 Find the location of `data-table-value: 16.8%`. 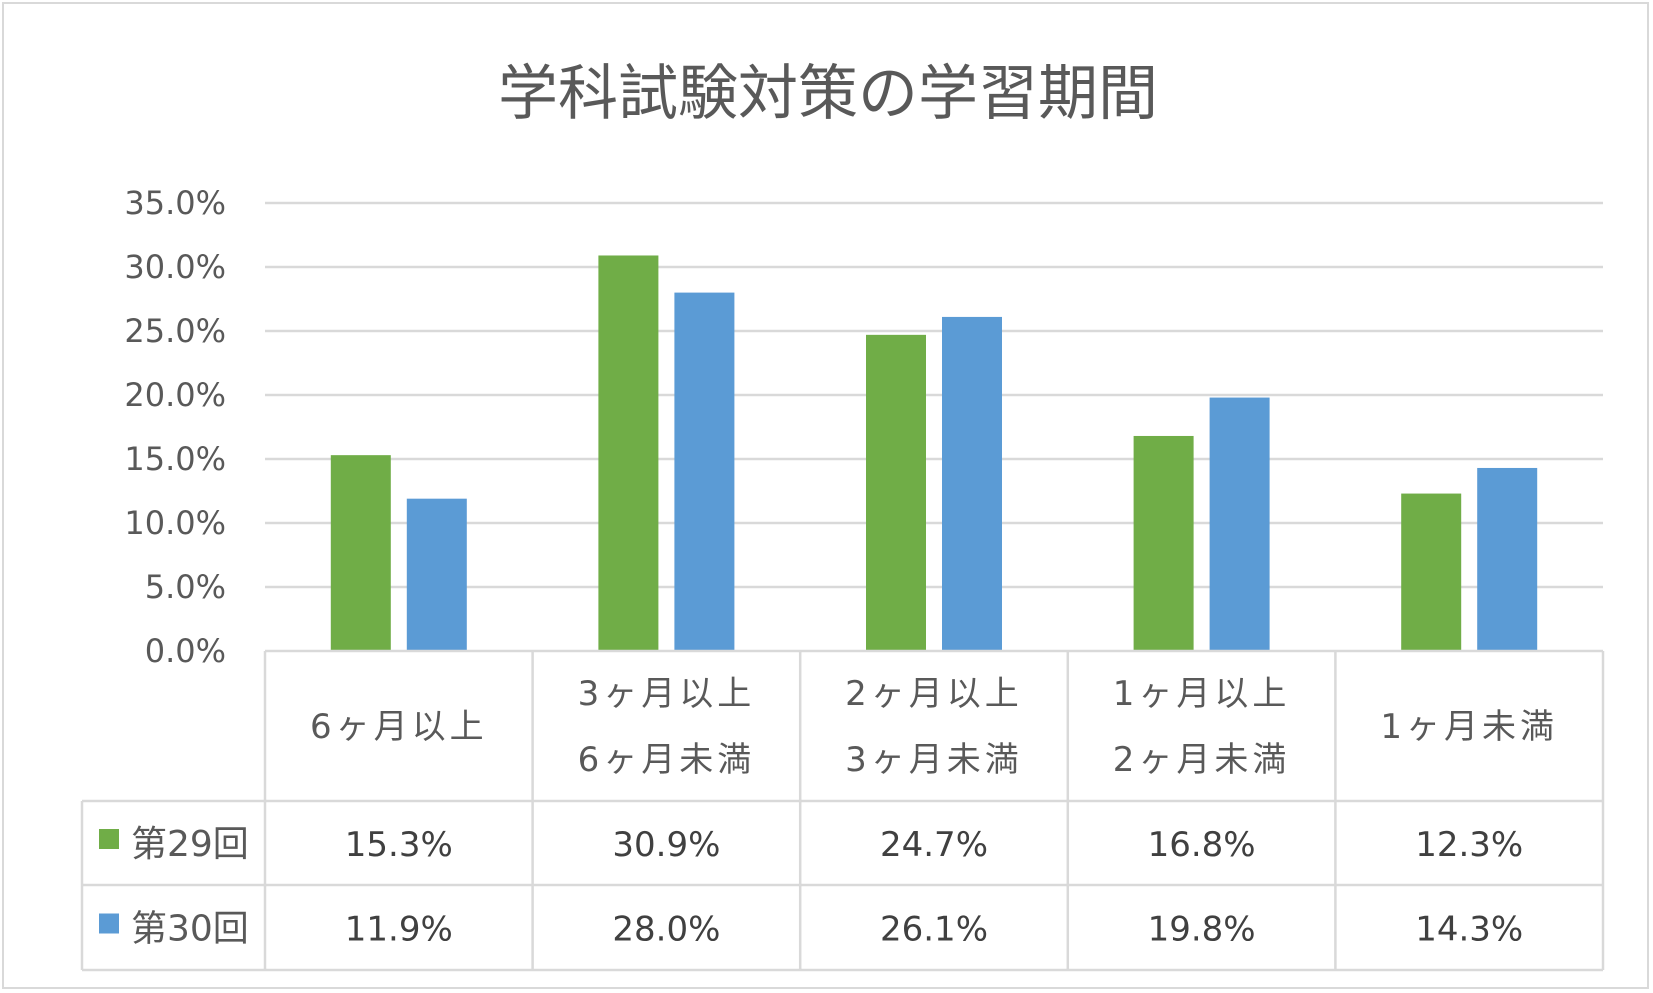

data-table-value: 16.8% is located at coordinates (1202, 845).